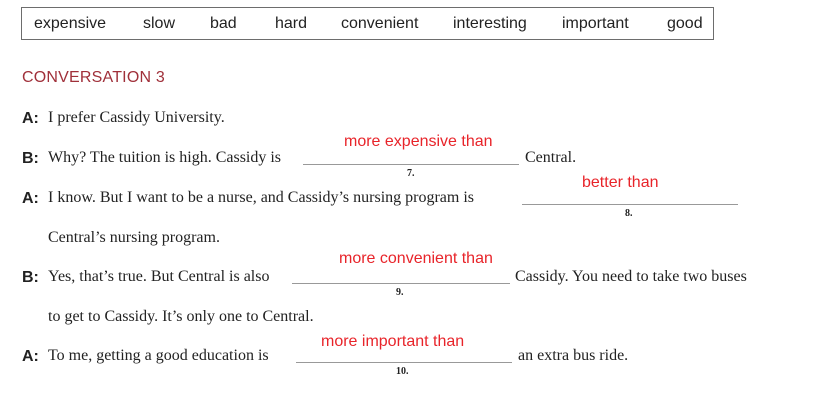  I want to click on dialogue-text: Central’s nursing program., so click(134, 237).